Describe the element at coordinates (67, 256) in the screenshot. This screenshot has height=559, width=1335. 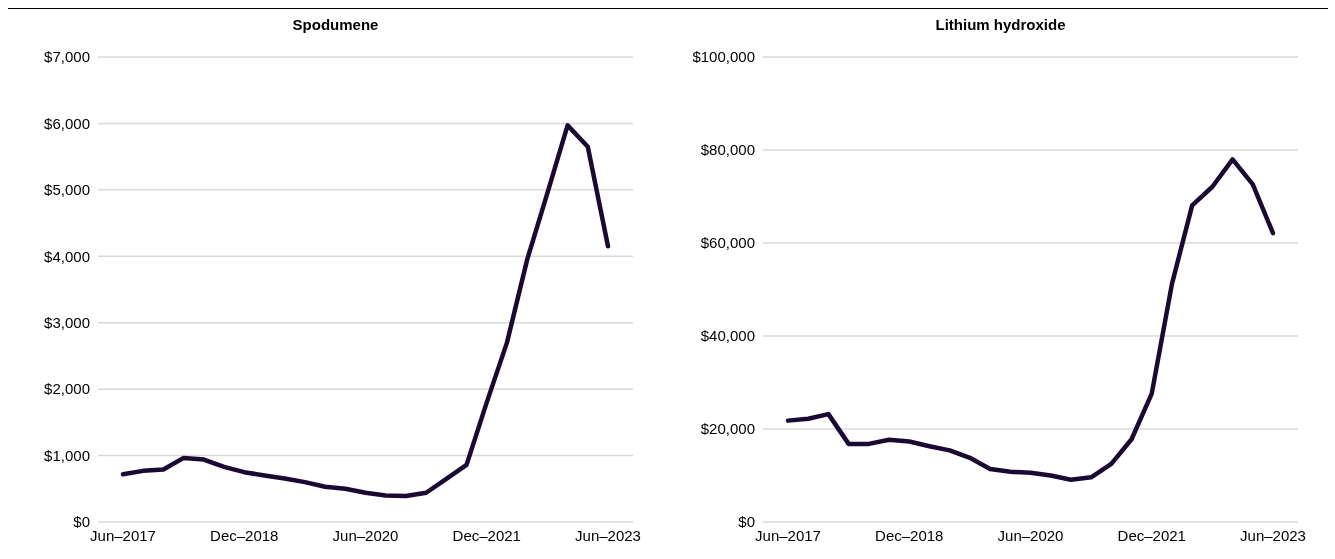
I see `y-tick-label: $4,000` at that location.